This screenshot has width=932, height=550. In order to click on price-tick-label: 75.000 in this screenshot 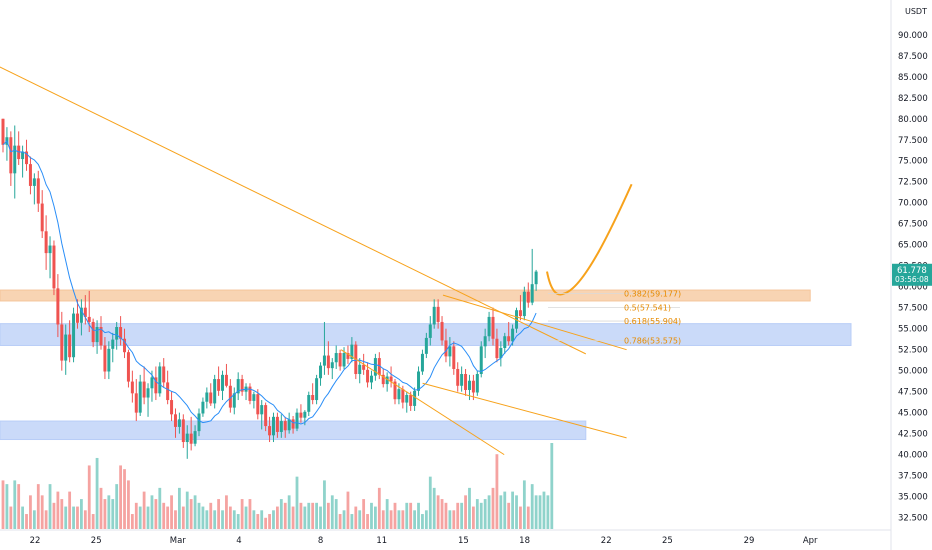, I will do `click(913, 162)`.